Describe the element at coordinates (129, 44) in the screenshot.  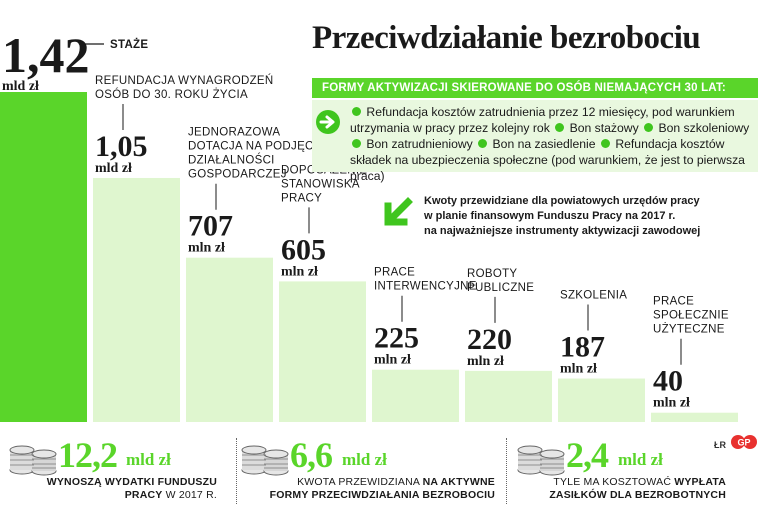
I see `category-label: STAŻE` at that location.